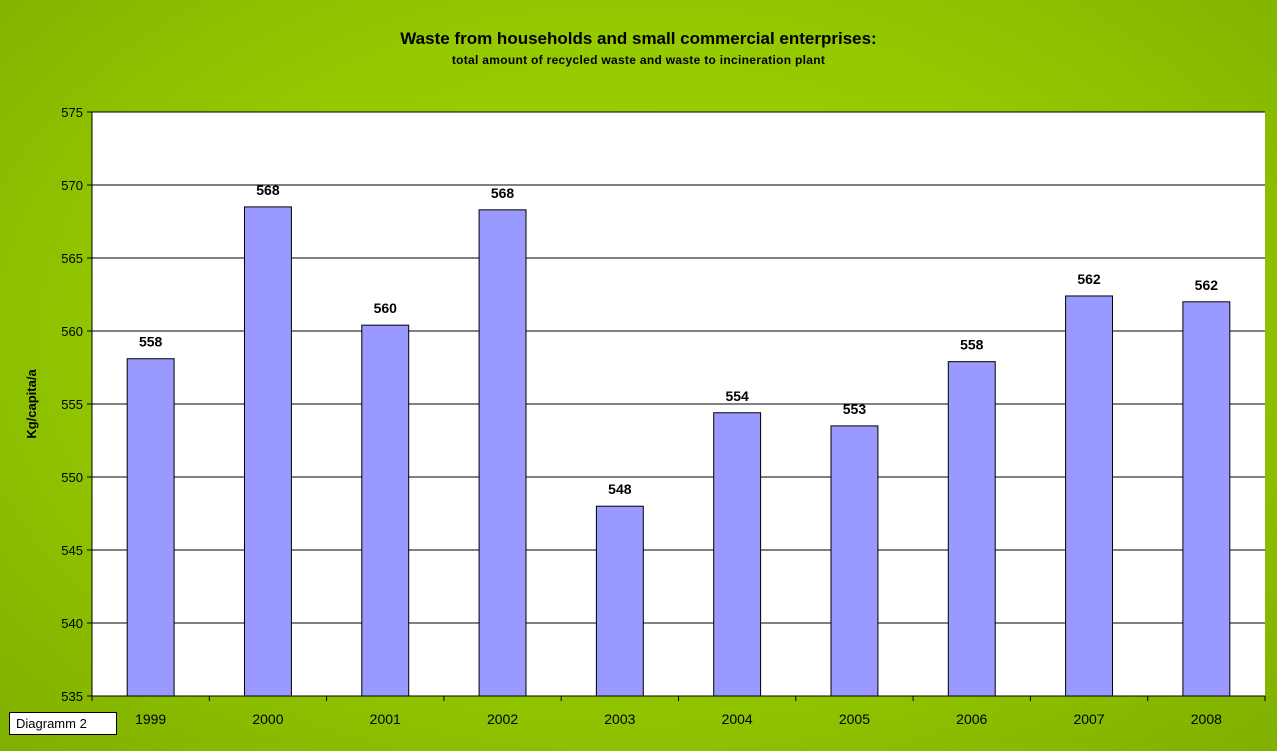 The width and height of the screenshot is (1277, 751). Describe the element at coordinates (267, 451) in the screenshot. I see `bar-2000` at that location.